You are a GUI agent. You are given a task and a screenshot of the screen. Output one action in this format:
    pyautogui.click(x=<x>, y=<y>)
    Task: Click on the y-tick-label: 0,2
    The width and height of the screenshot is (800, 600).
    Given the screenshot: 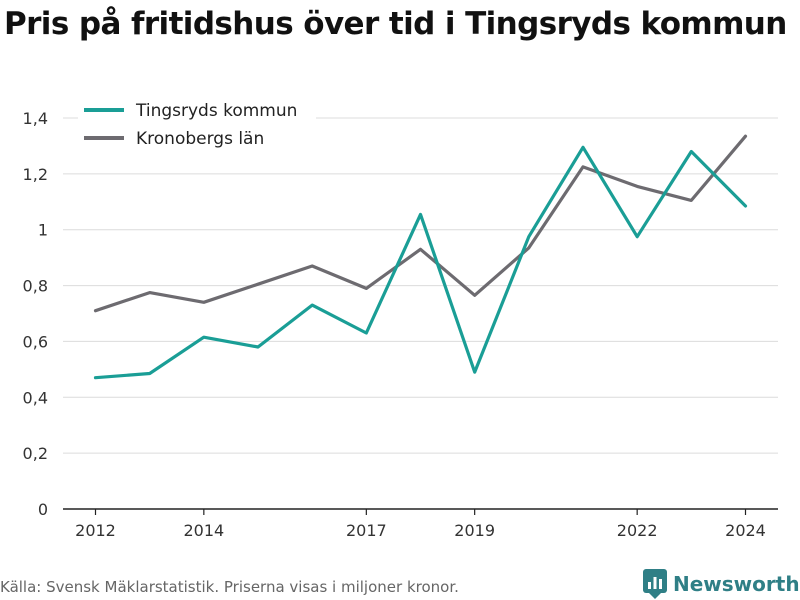 What is the action you would take?
    pyautogui.click(x=35, y=453)
    